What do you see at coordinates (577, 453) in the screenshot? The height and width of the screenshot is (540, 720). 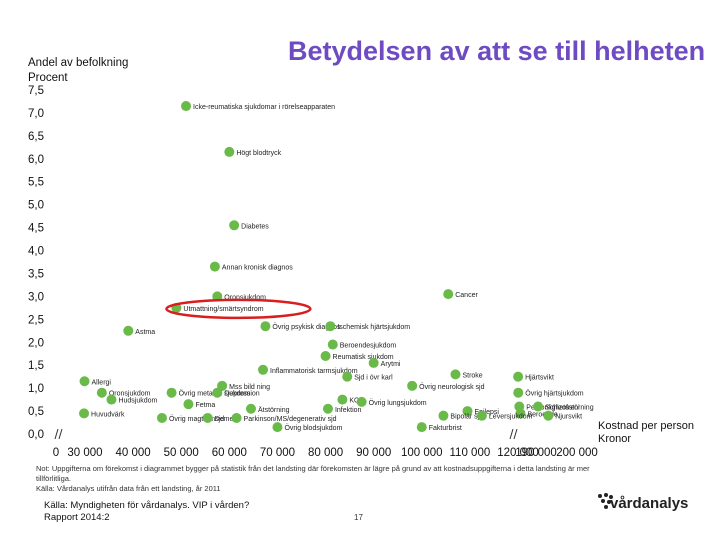 I see `x-tick-label: 200 000` at bounding box center [577, 453].